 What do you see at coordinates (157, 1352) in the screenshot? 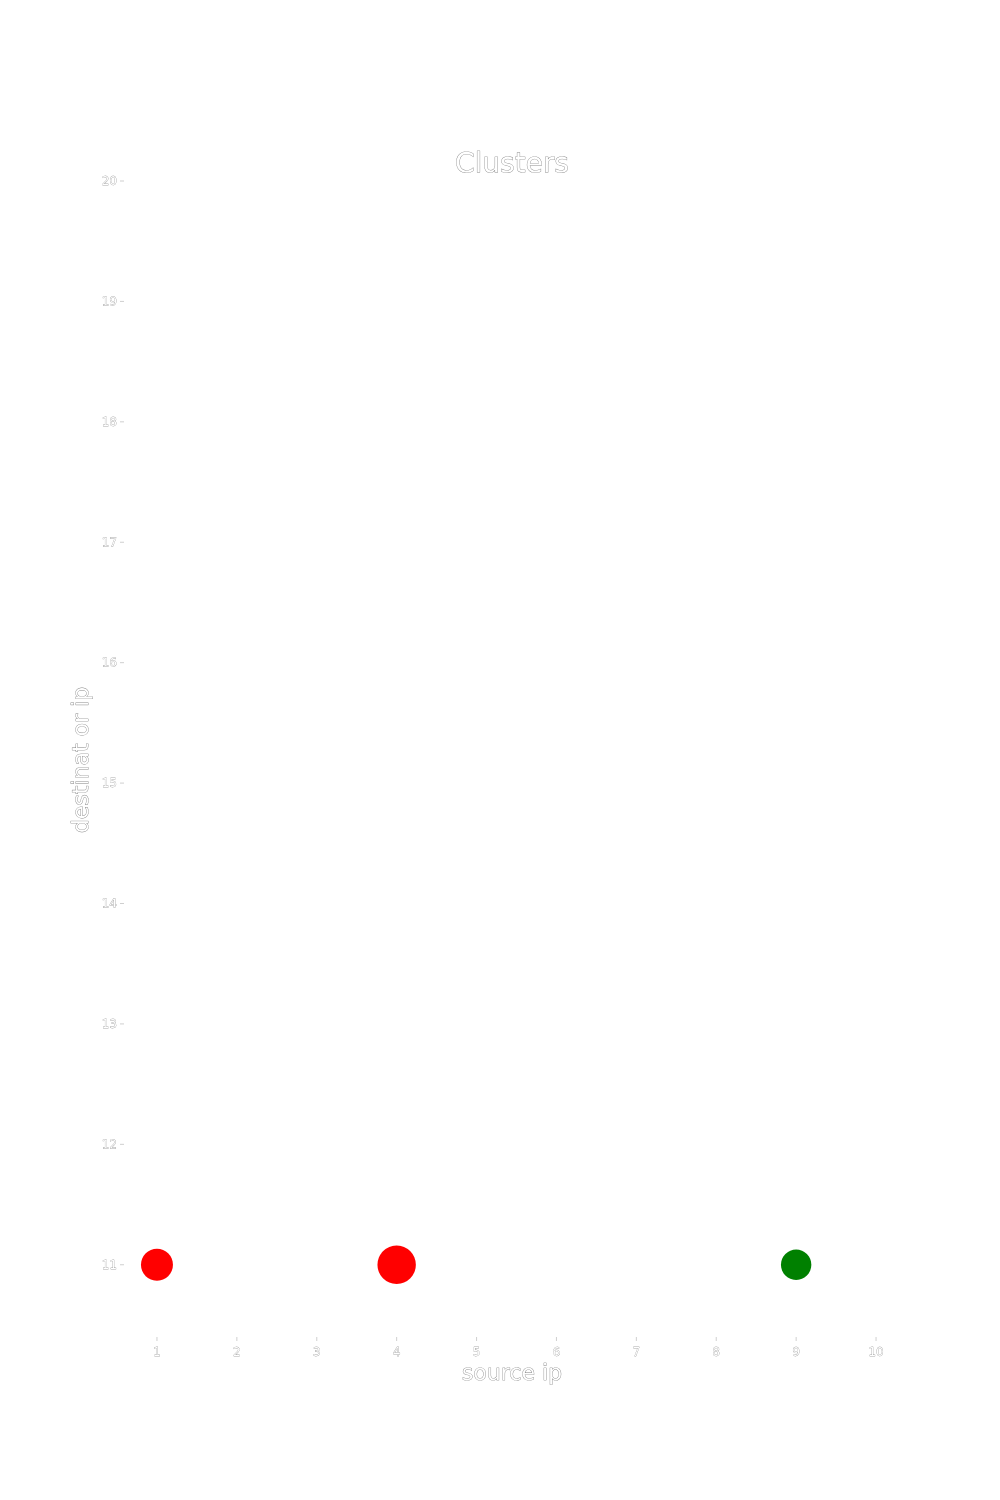
I see `x-tick-label: 1` at bounding box center [157, 1352].